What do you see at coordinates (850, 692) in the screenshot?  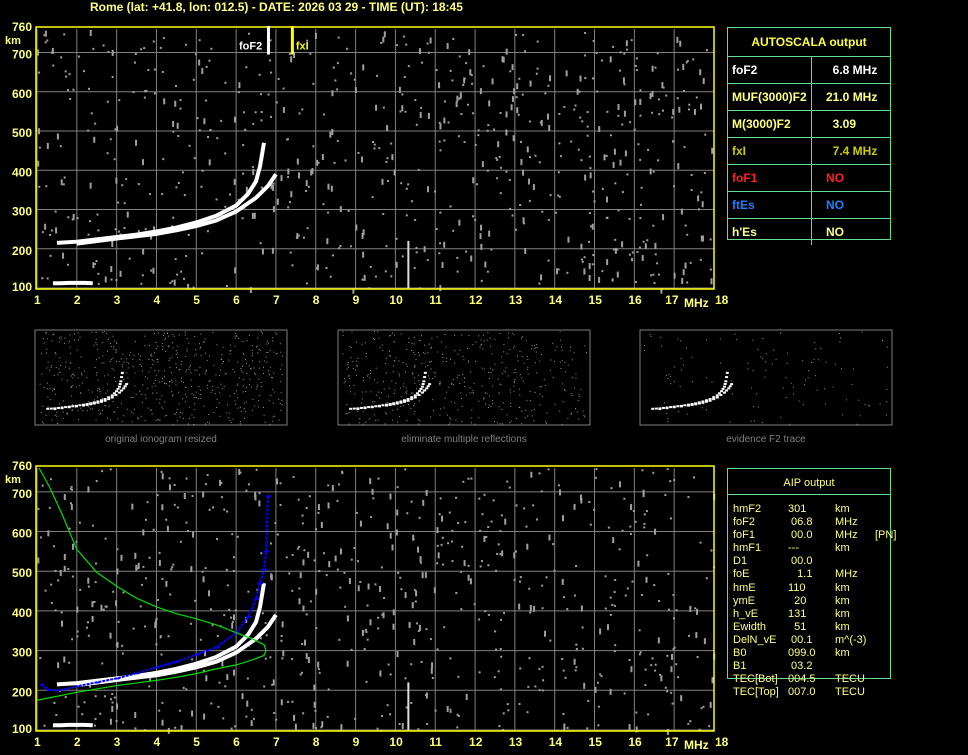 I see `aip-unit: TECU` at bounding box center [850, 692].